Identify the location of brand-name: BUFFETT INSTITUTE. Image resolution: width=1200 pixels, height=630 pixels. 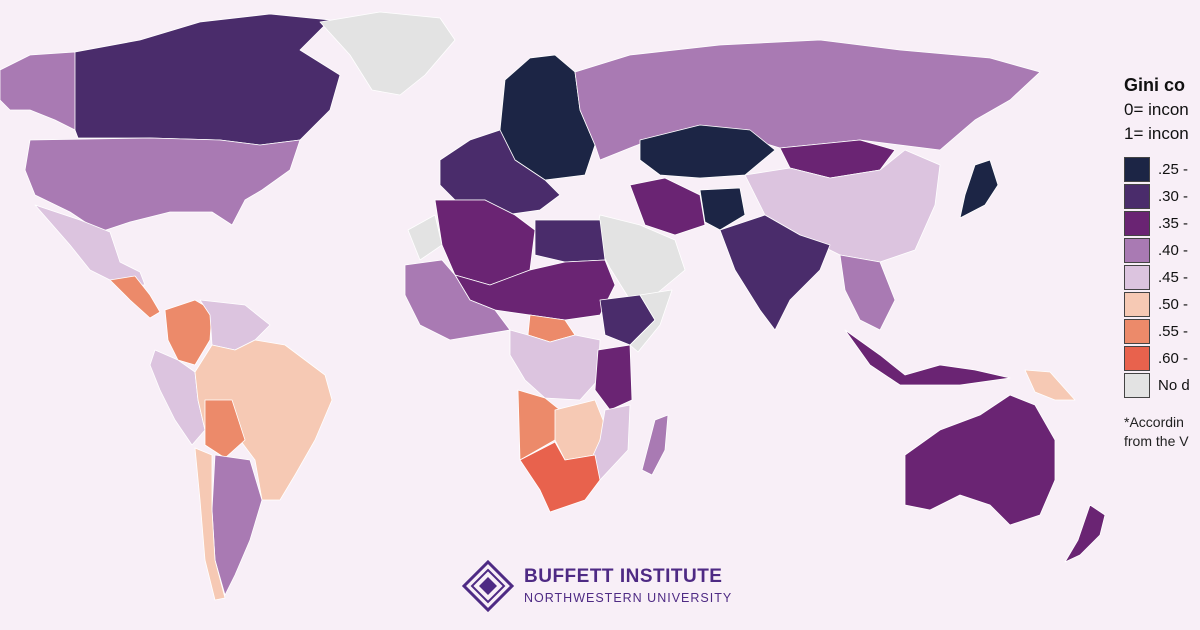
(623, 576).